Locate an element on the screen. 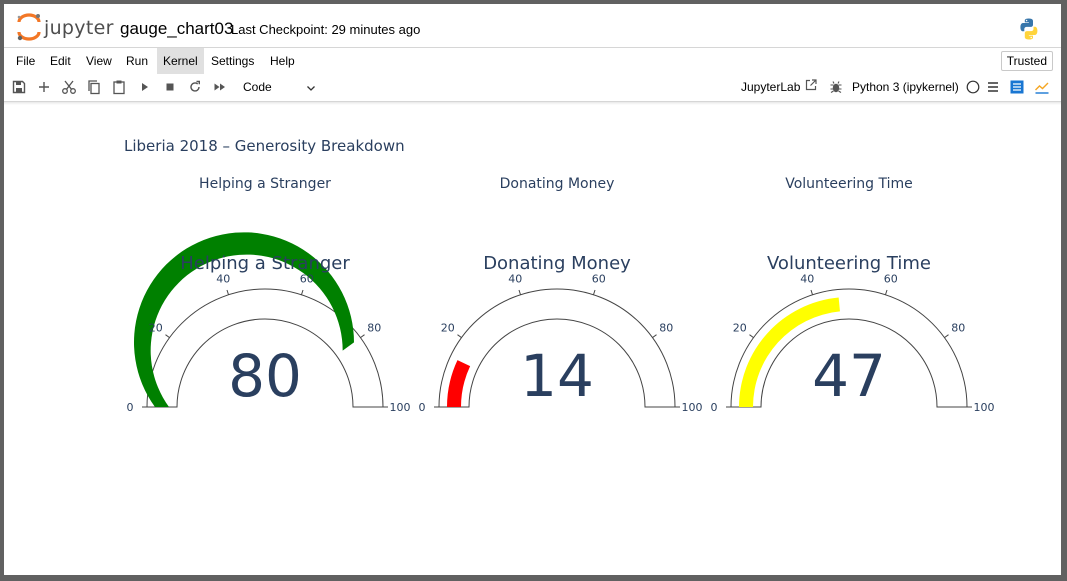  add-cell-icon is located at coordinates (44, 87).